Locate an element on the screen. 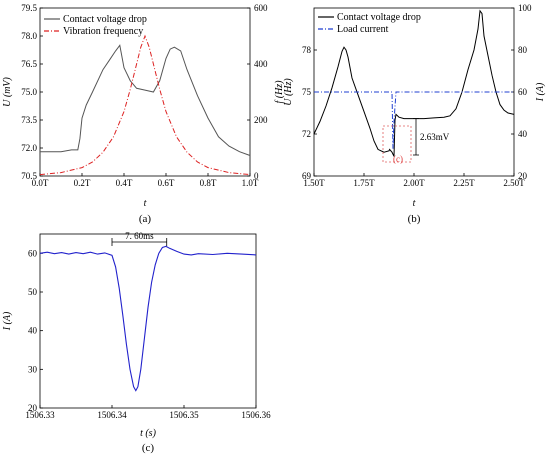  panel-a-legend-label-frequency: Vibration frequency is located at coordinates (103, 31).